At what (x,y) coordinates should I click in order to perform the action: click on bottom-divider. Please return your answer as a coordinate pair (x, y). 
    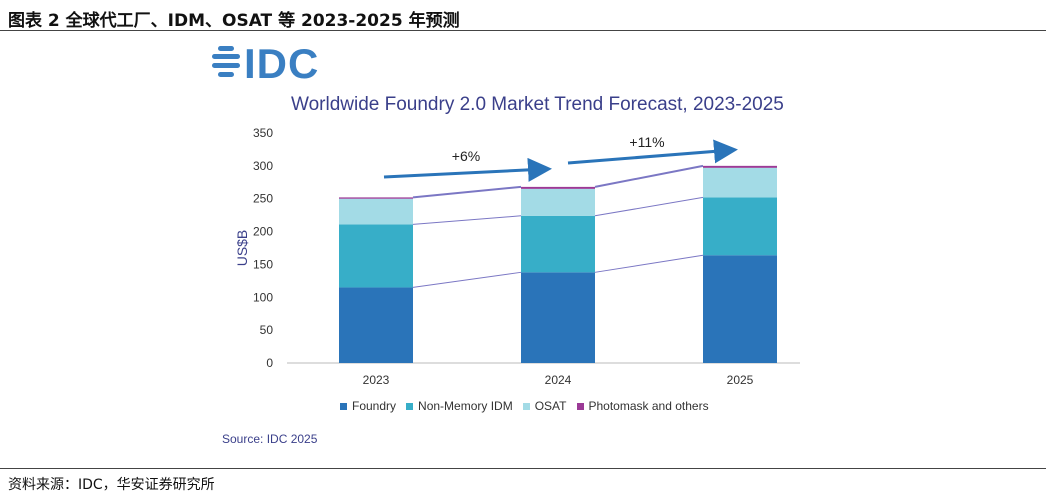
    Looking at the image, I should click on (523, 468).